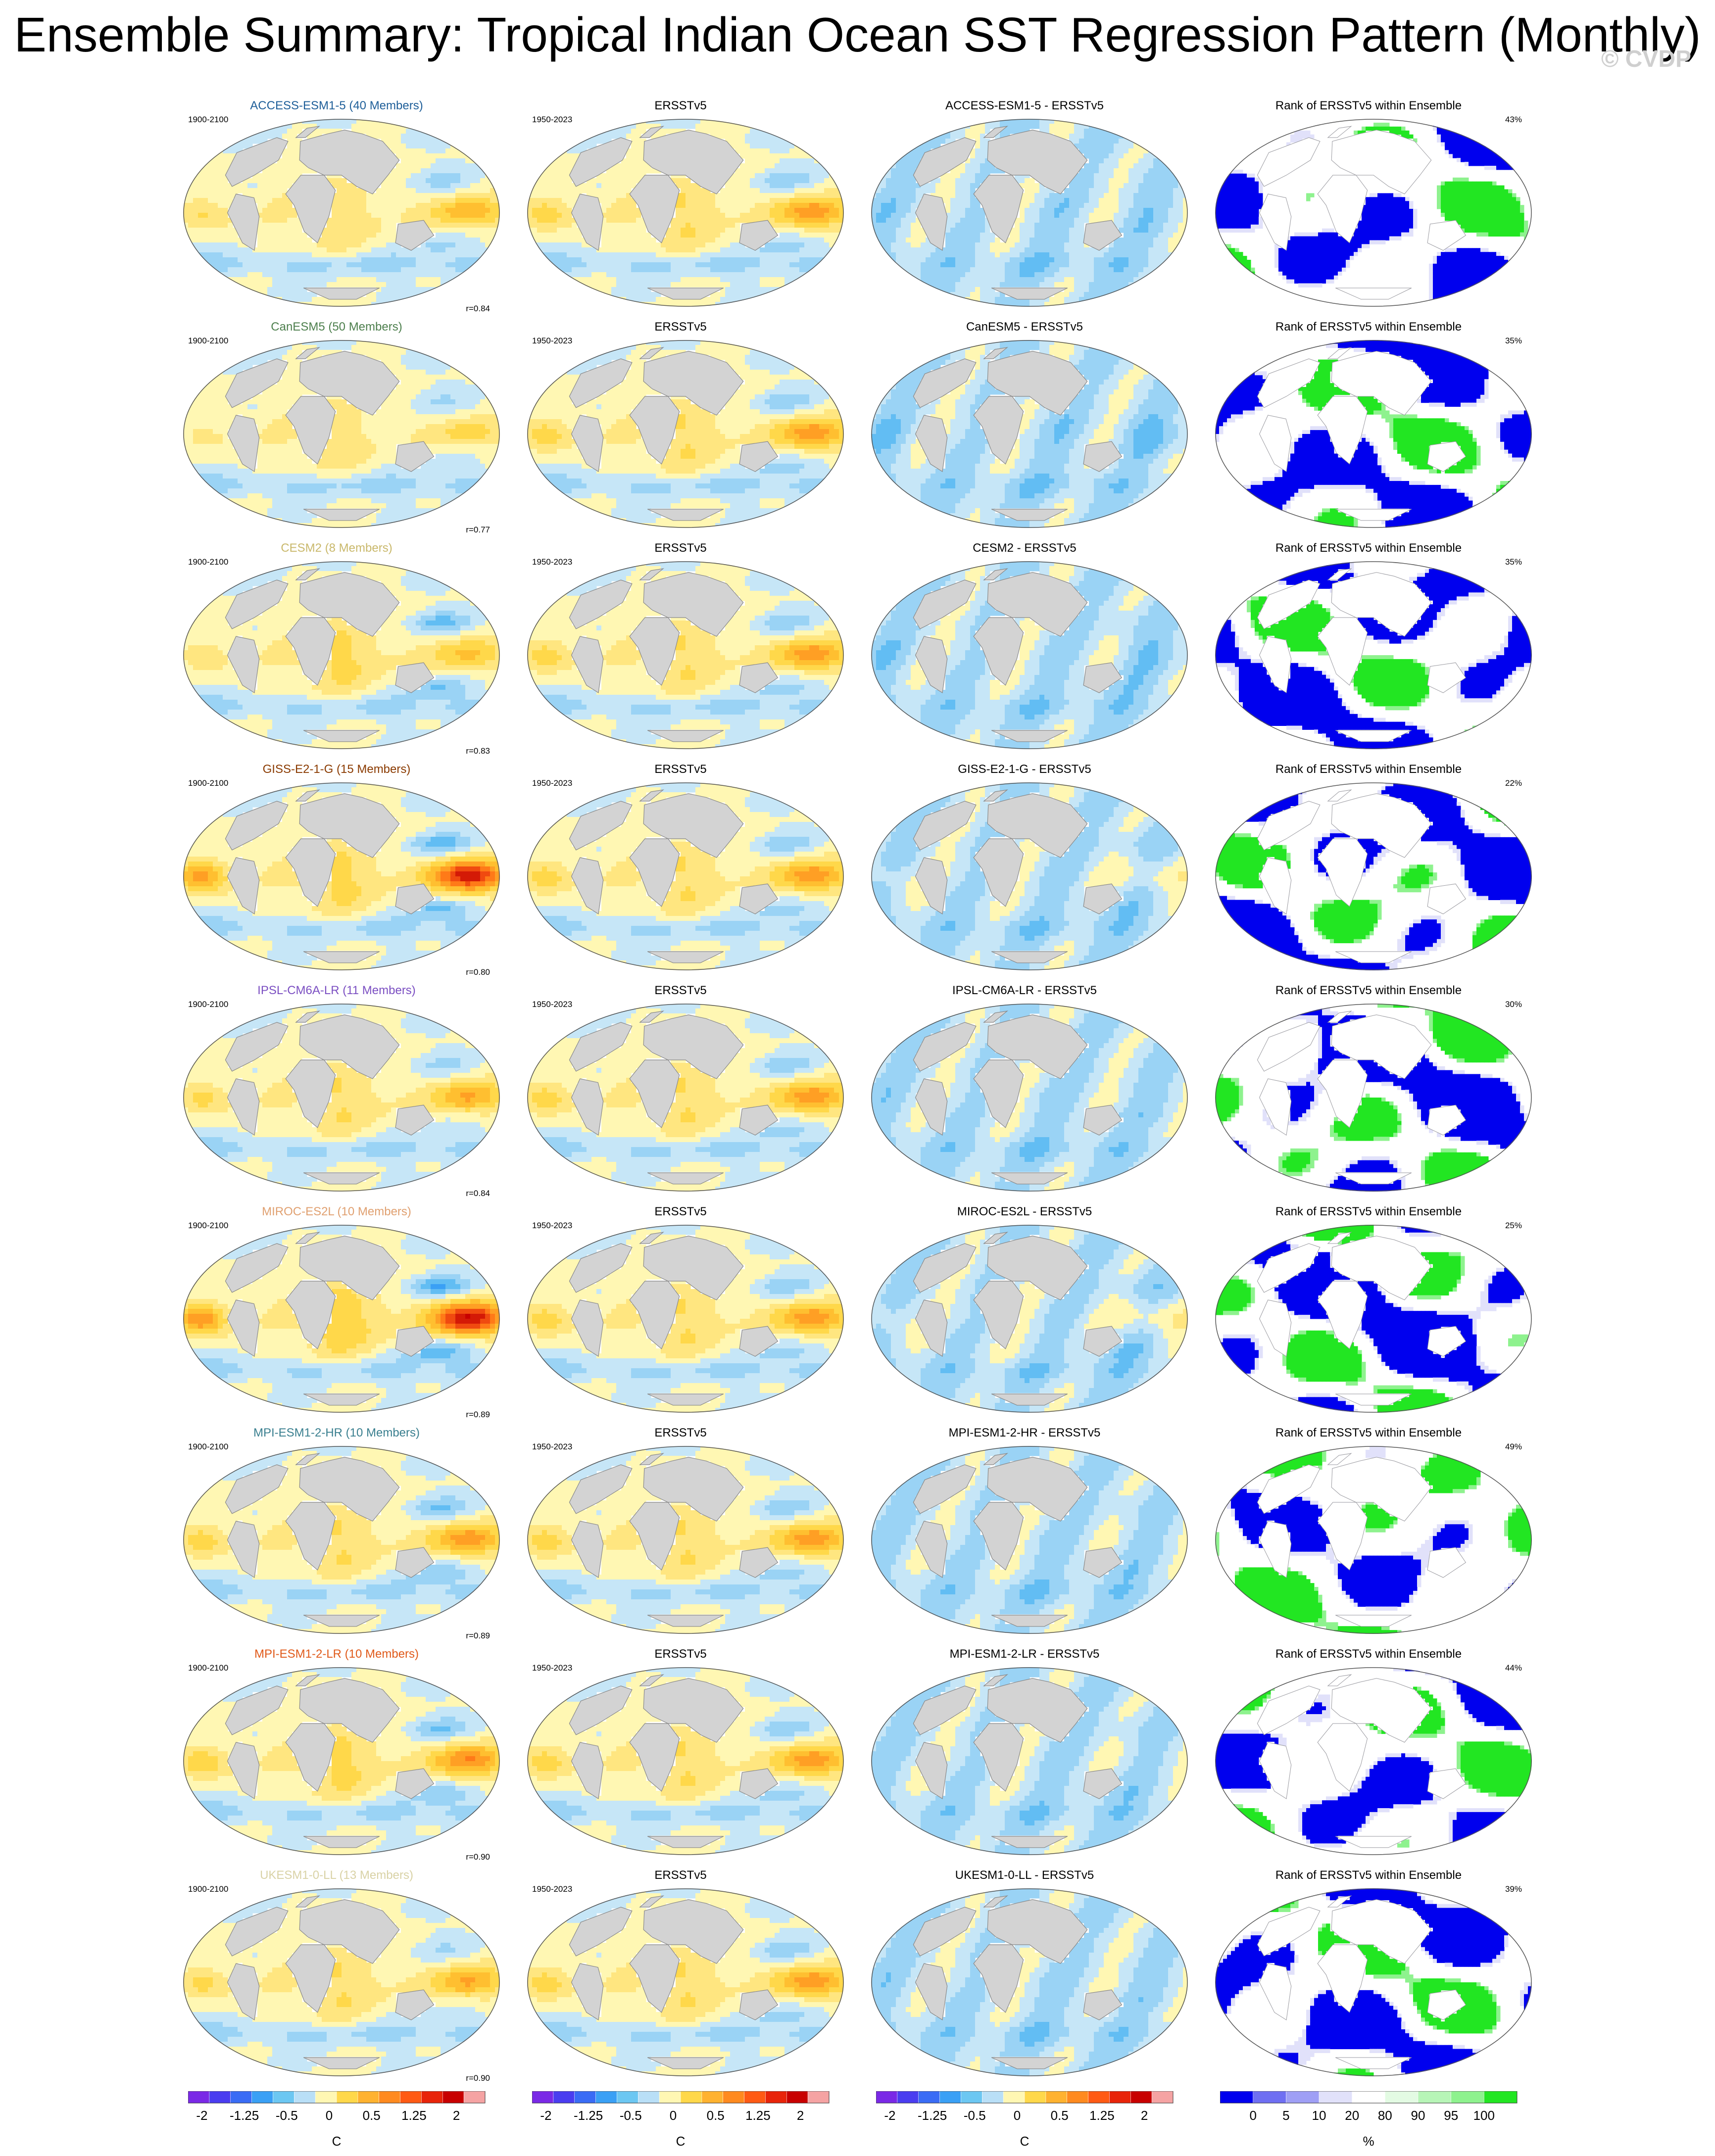 The width and height of the screenshot is (1715, 2156). I want to click on rank-map-panel: Rank of ERSSTv5 within Ensemble 25%, so click(1368, 1314).